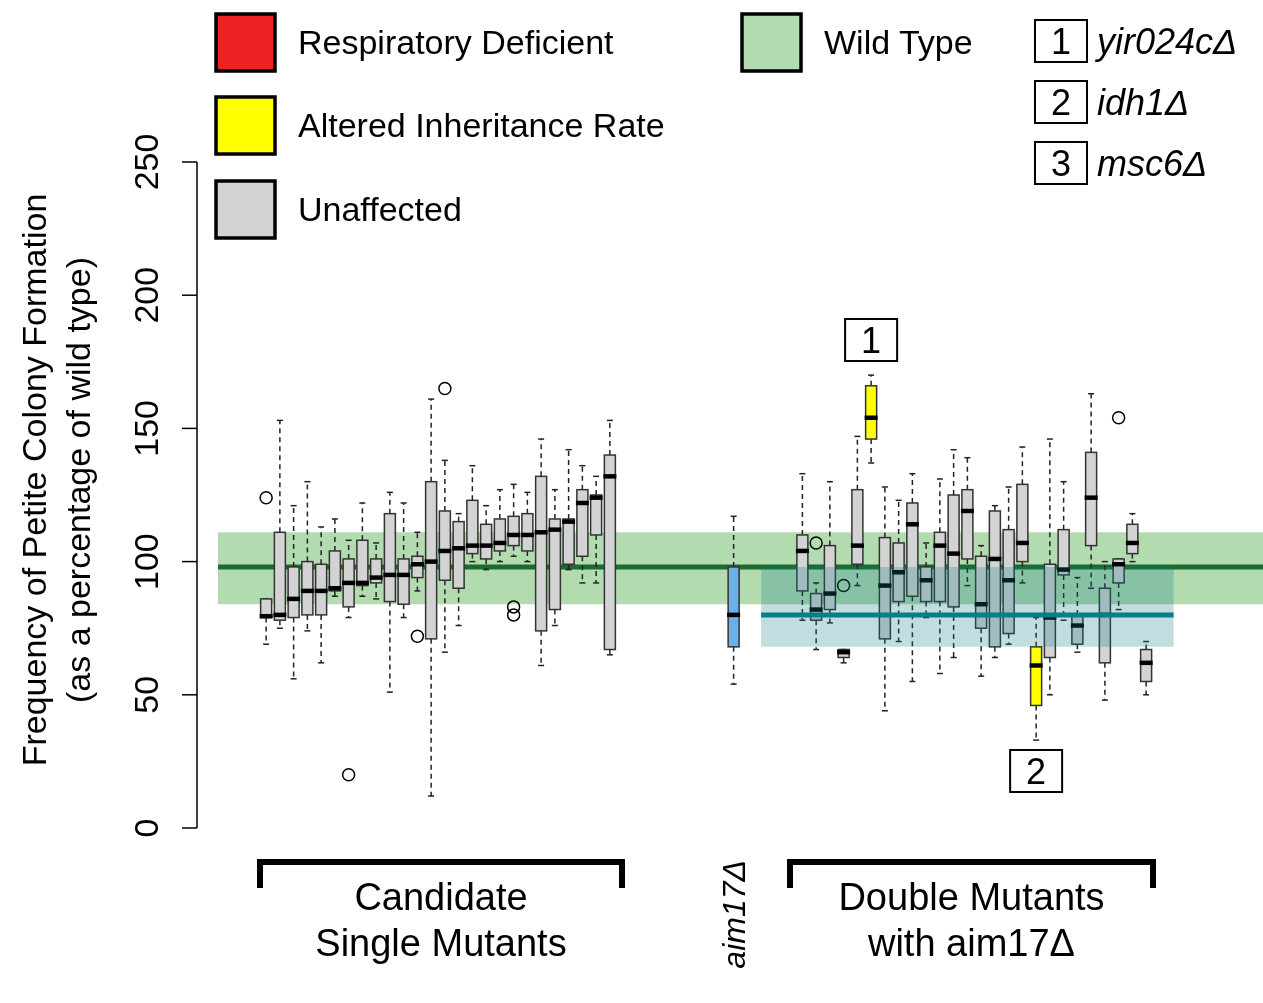  Describe the element at coordinates (1129, 163) in the screenshot. I see `annotation: 3 msc6Δ` at that location.